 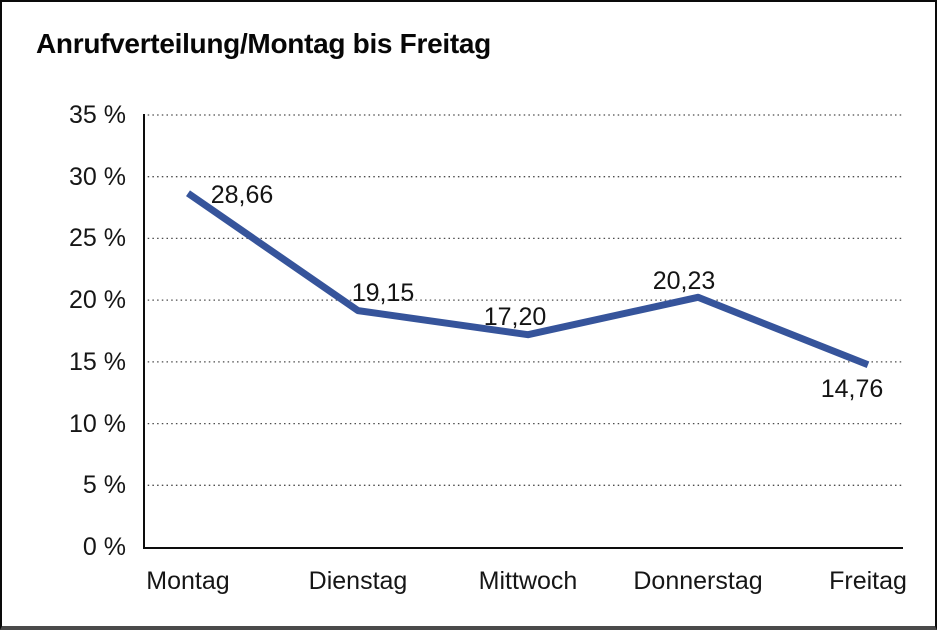 I want to click on x-category-label: Montag, so click(x=188, y=581).